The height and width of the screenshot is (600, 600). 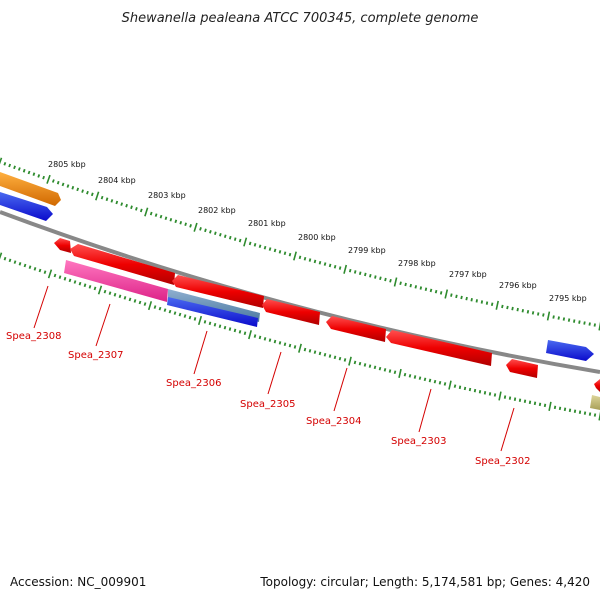 I want to click on gene-label: Spea_2308, so click(x=33, y=336).